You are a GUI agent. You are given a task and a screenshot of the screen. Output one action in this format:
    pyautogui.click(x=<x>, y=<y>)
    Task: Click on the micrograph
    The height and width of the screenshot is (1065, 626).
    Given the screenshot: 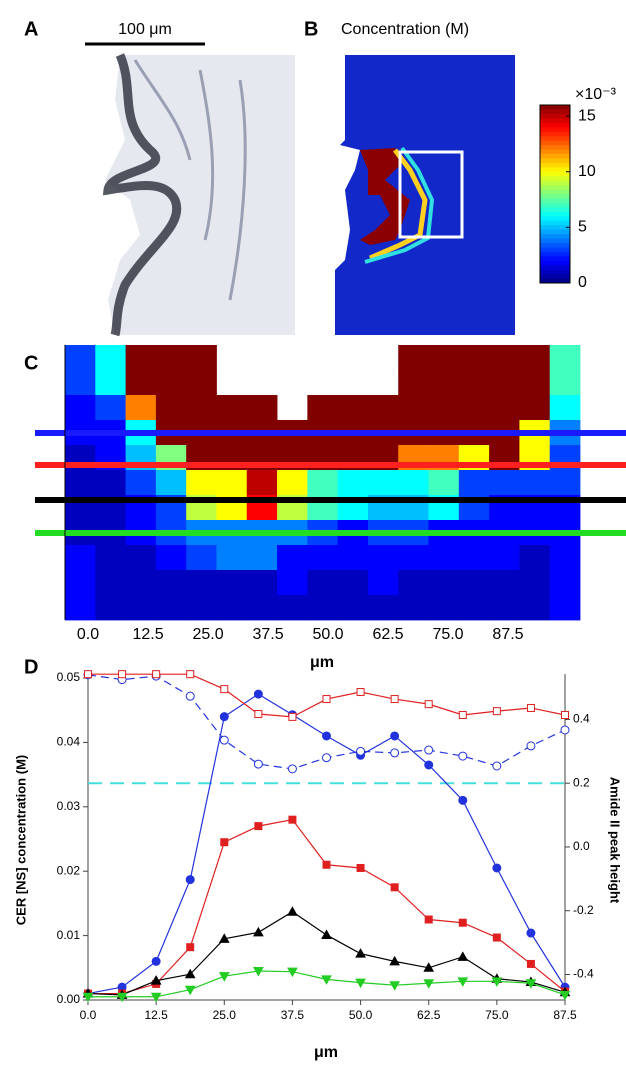 What is the action you would take?
    pyautogui.click(x=198, y=195)
    